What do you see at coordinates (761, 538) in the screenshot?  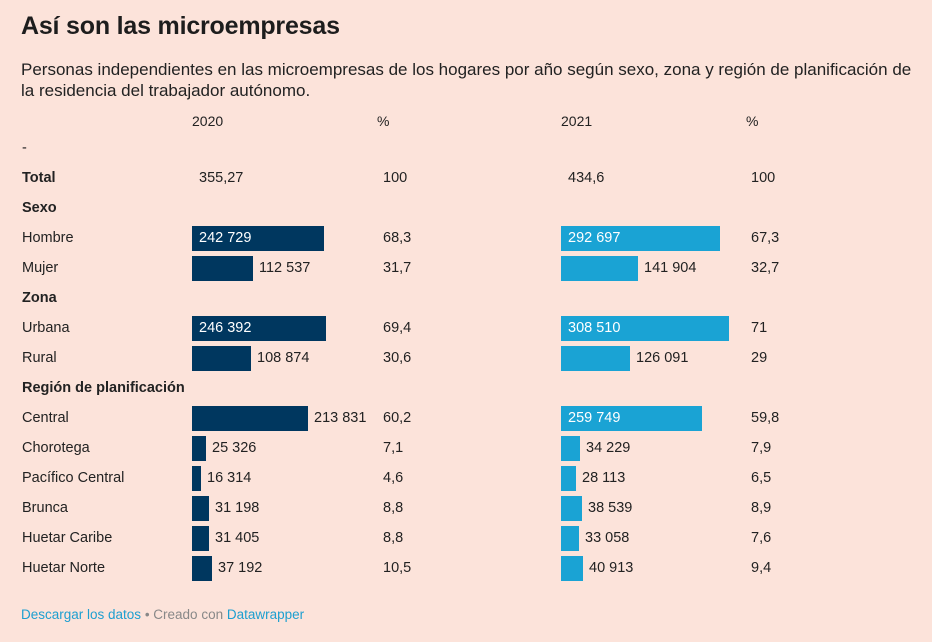 I see `pct-2021: 7,6` at bounding box center [761, 538].